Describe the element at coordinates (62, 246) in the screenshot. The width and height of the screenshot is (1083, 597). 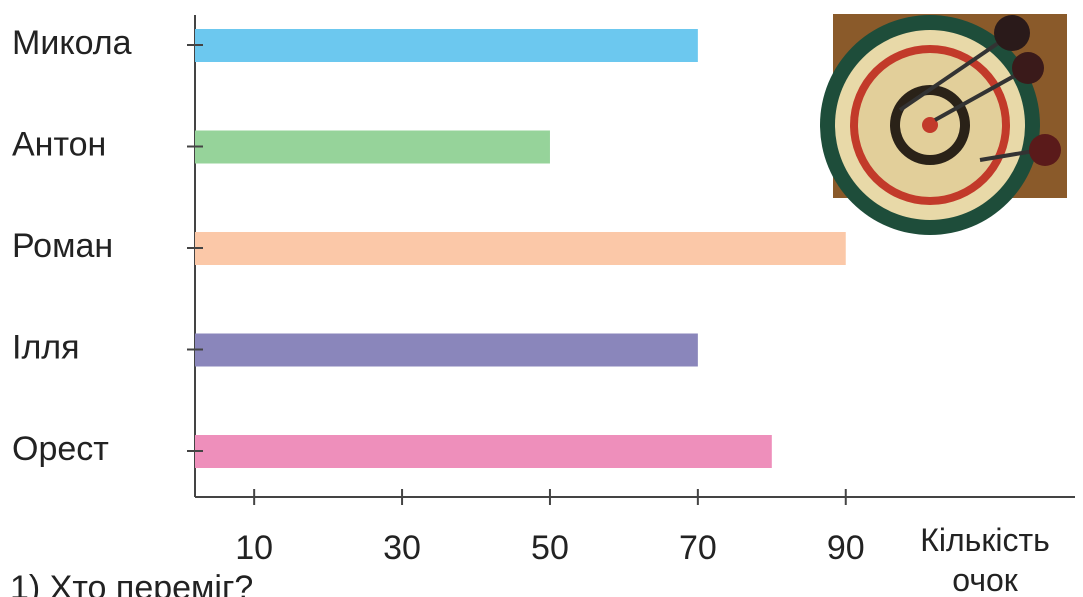
I see `y-tick-label: Роман` at that location.